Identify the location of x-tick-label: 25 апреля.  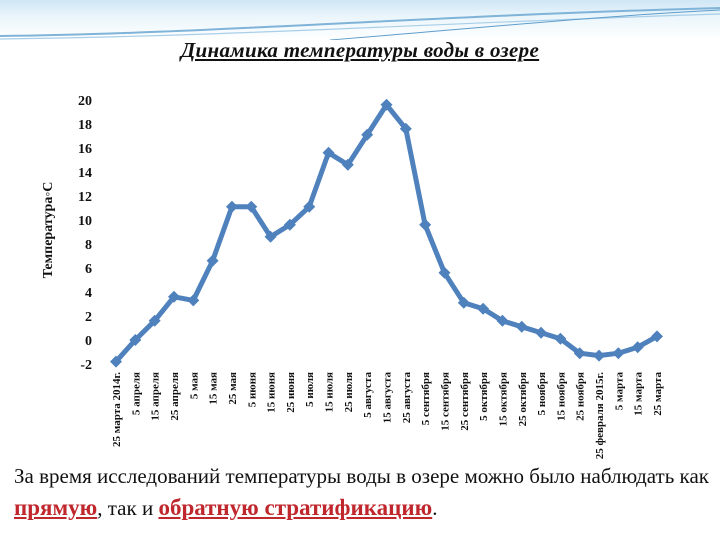
(175, 396).